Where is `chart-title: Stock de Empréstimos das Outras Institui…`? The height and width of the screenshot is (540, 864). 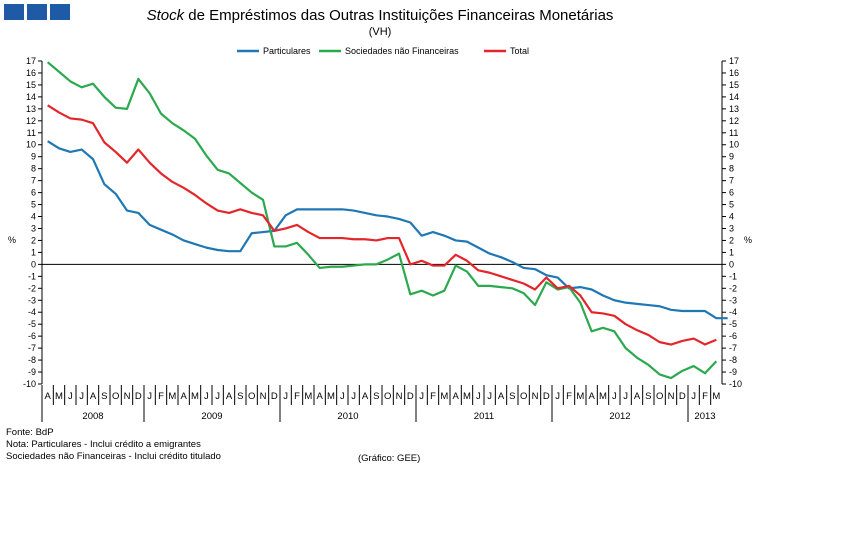
chart-title: Stock de Empréstimos das Outras Institui… is located at coordinates (380, 15).